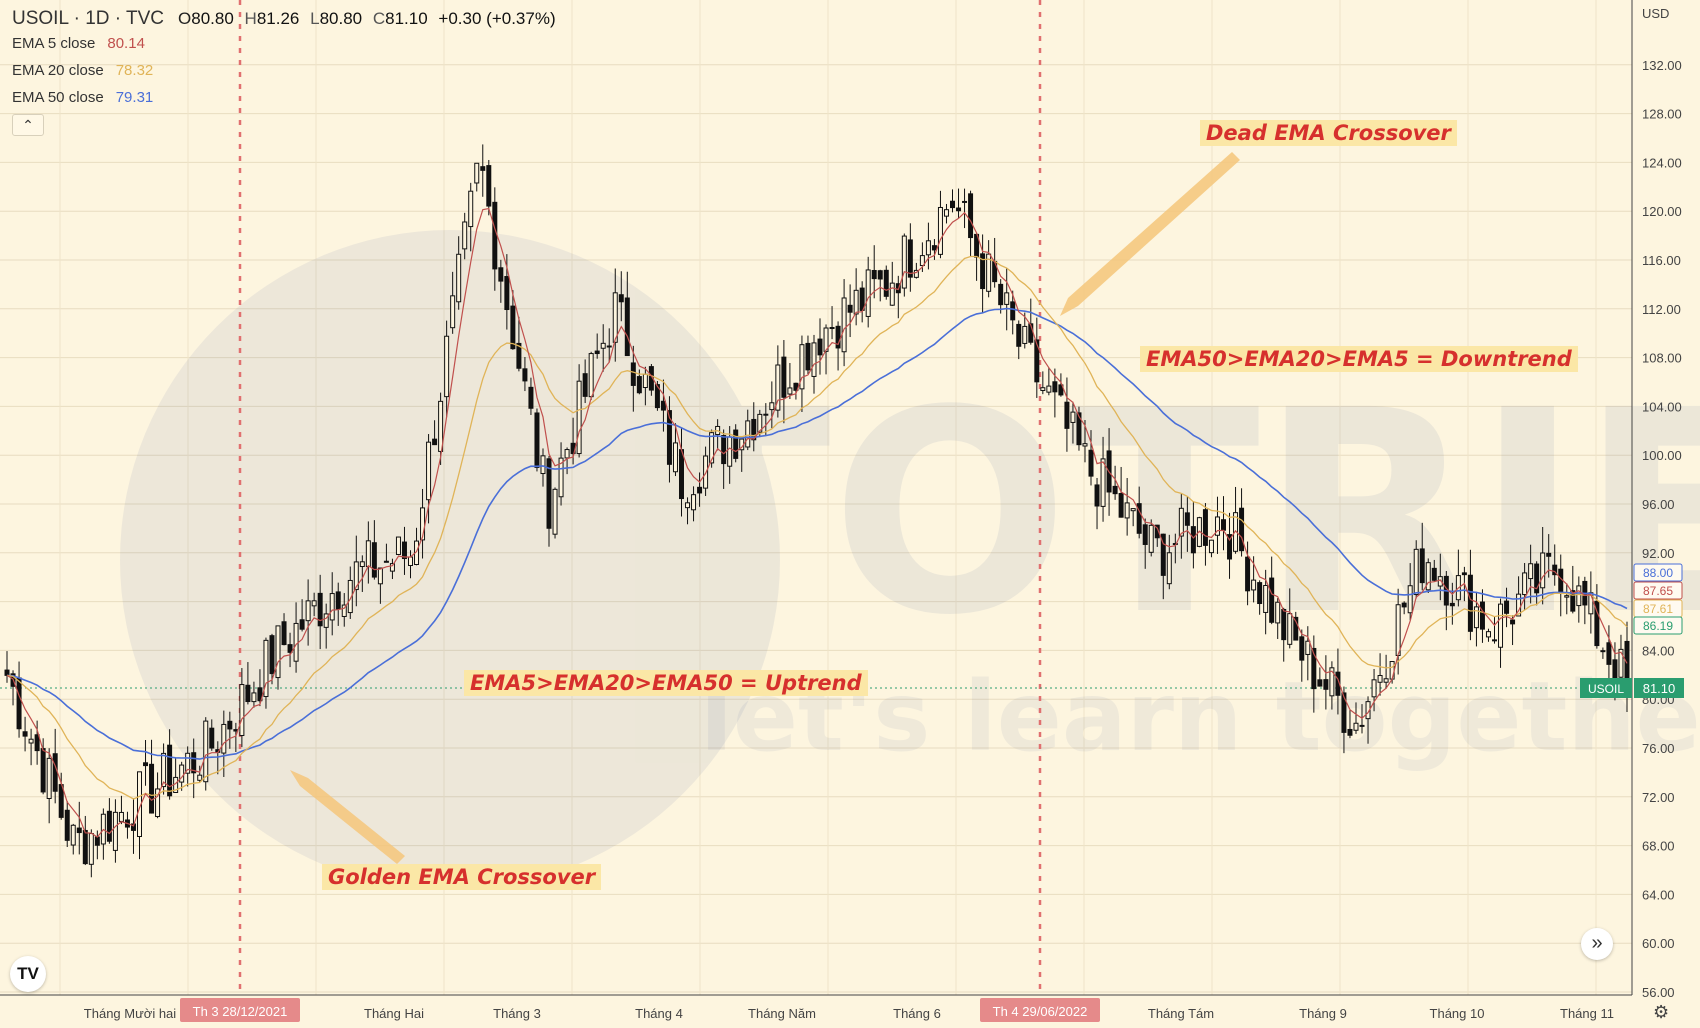 The image size is (1700, 1028). What do you see at coordinates (1662, 358) in the screenshot?
I see `y-tick-label: 108.00` at bounding box center [1662, 358].